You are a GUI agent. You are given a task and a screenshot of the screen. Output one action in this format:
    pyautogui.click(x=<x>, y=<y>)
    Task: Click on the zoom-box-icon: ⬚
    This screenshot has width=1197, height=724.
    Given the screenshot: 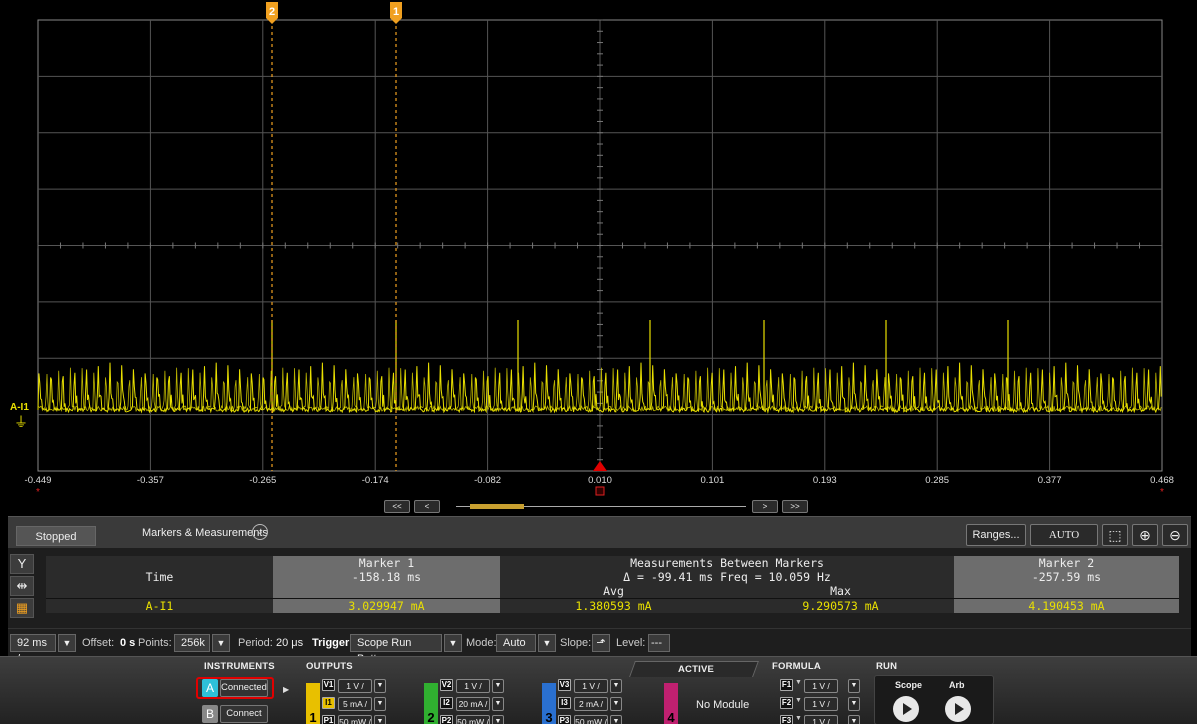 What is the action you would take?
    pyautogui.click(x=1115, y=535)
    